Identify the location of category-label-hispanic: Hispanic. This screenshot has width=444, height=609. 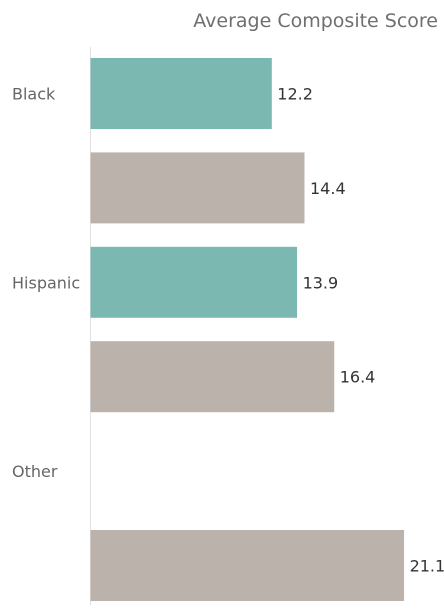
(46, 282).